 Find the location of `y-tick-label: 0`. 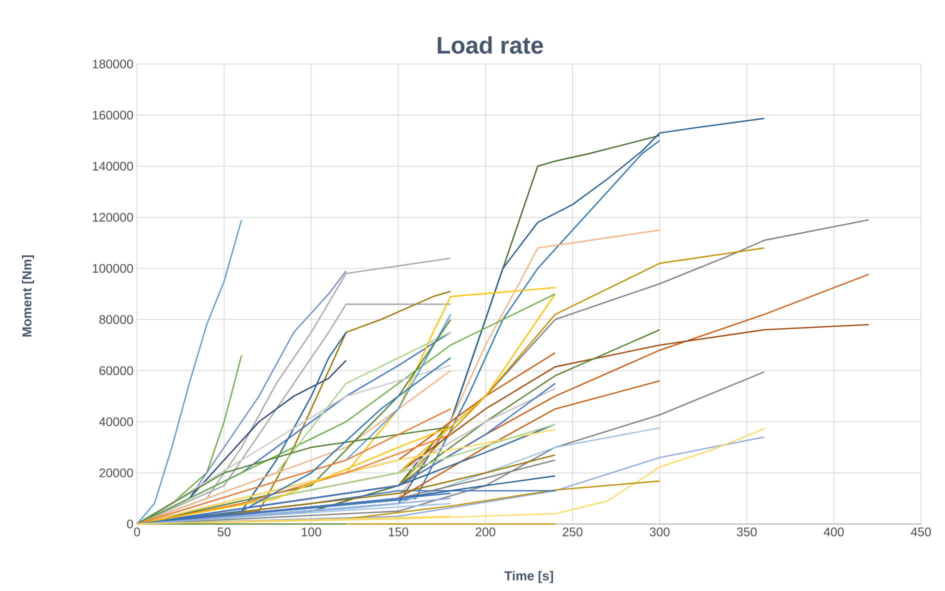

y-tick-label: 0 is located at coordinates (130, 524).